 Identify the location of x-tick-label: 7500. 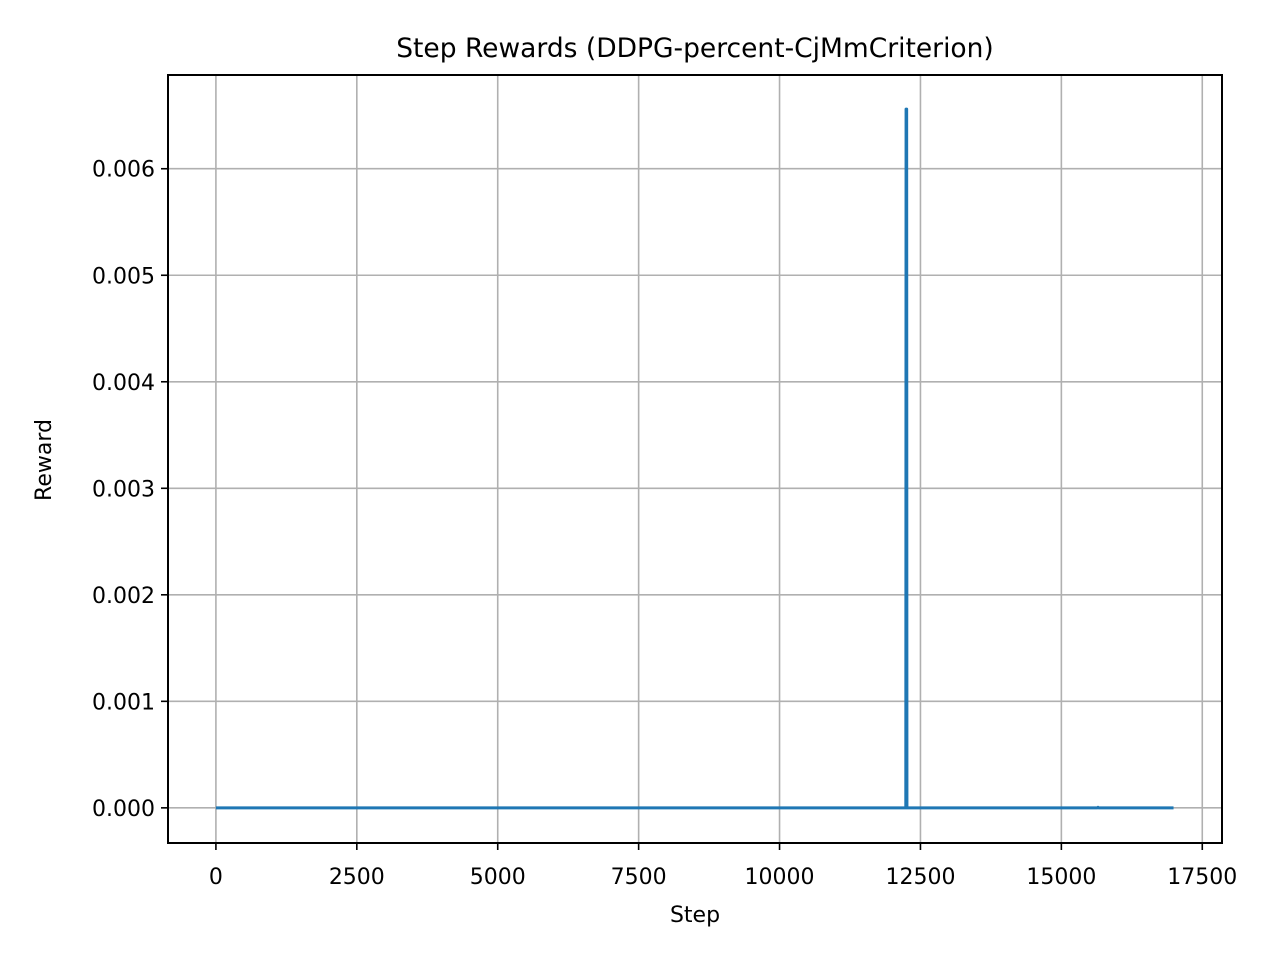
(639, 877).